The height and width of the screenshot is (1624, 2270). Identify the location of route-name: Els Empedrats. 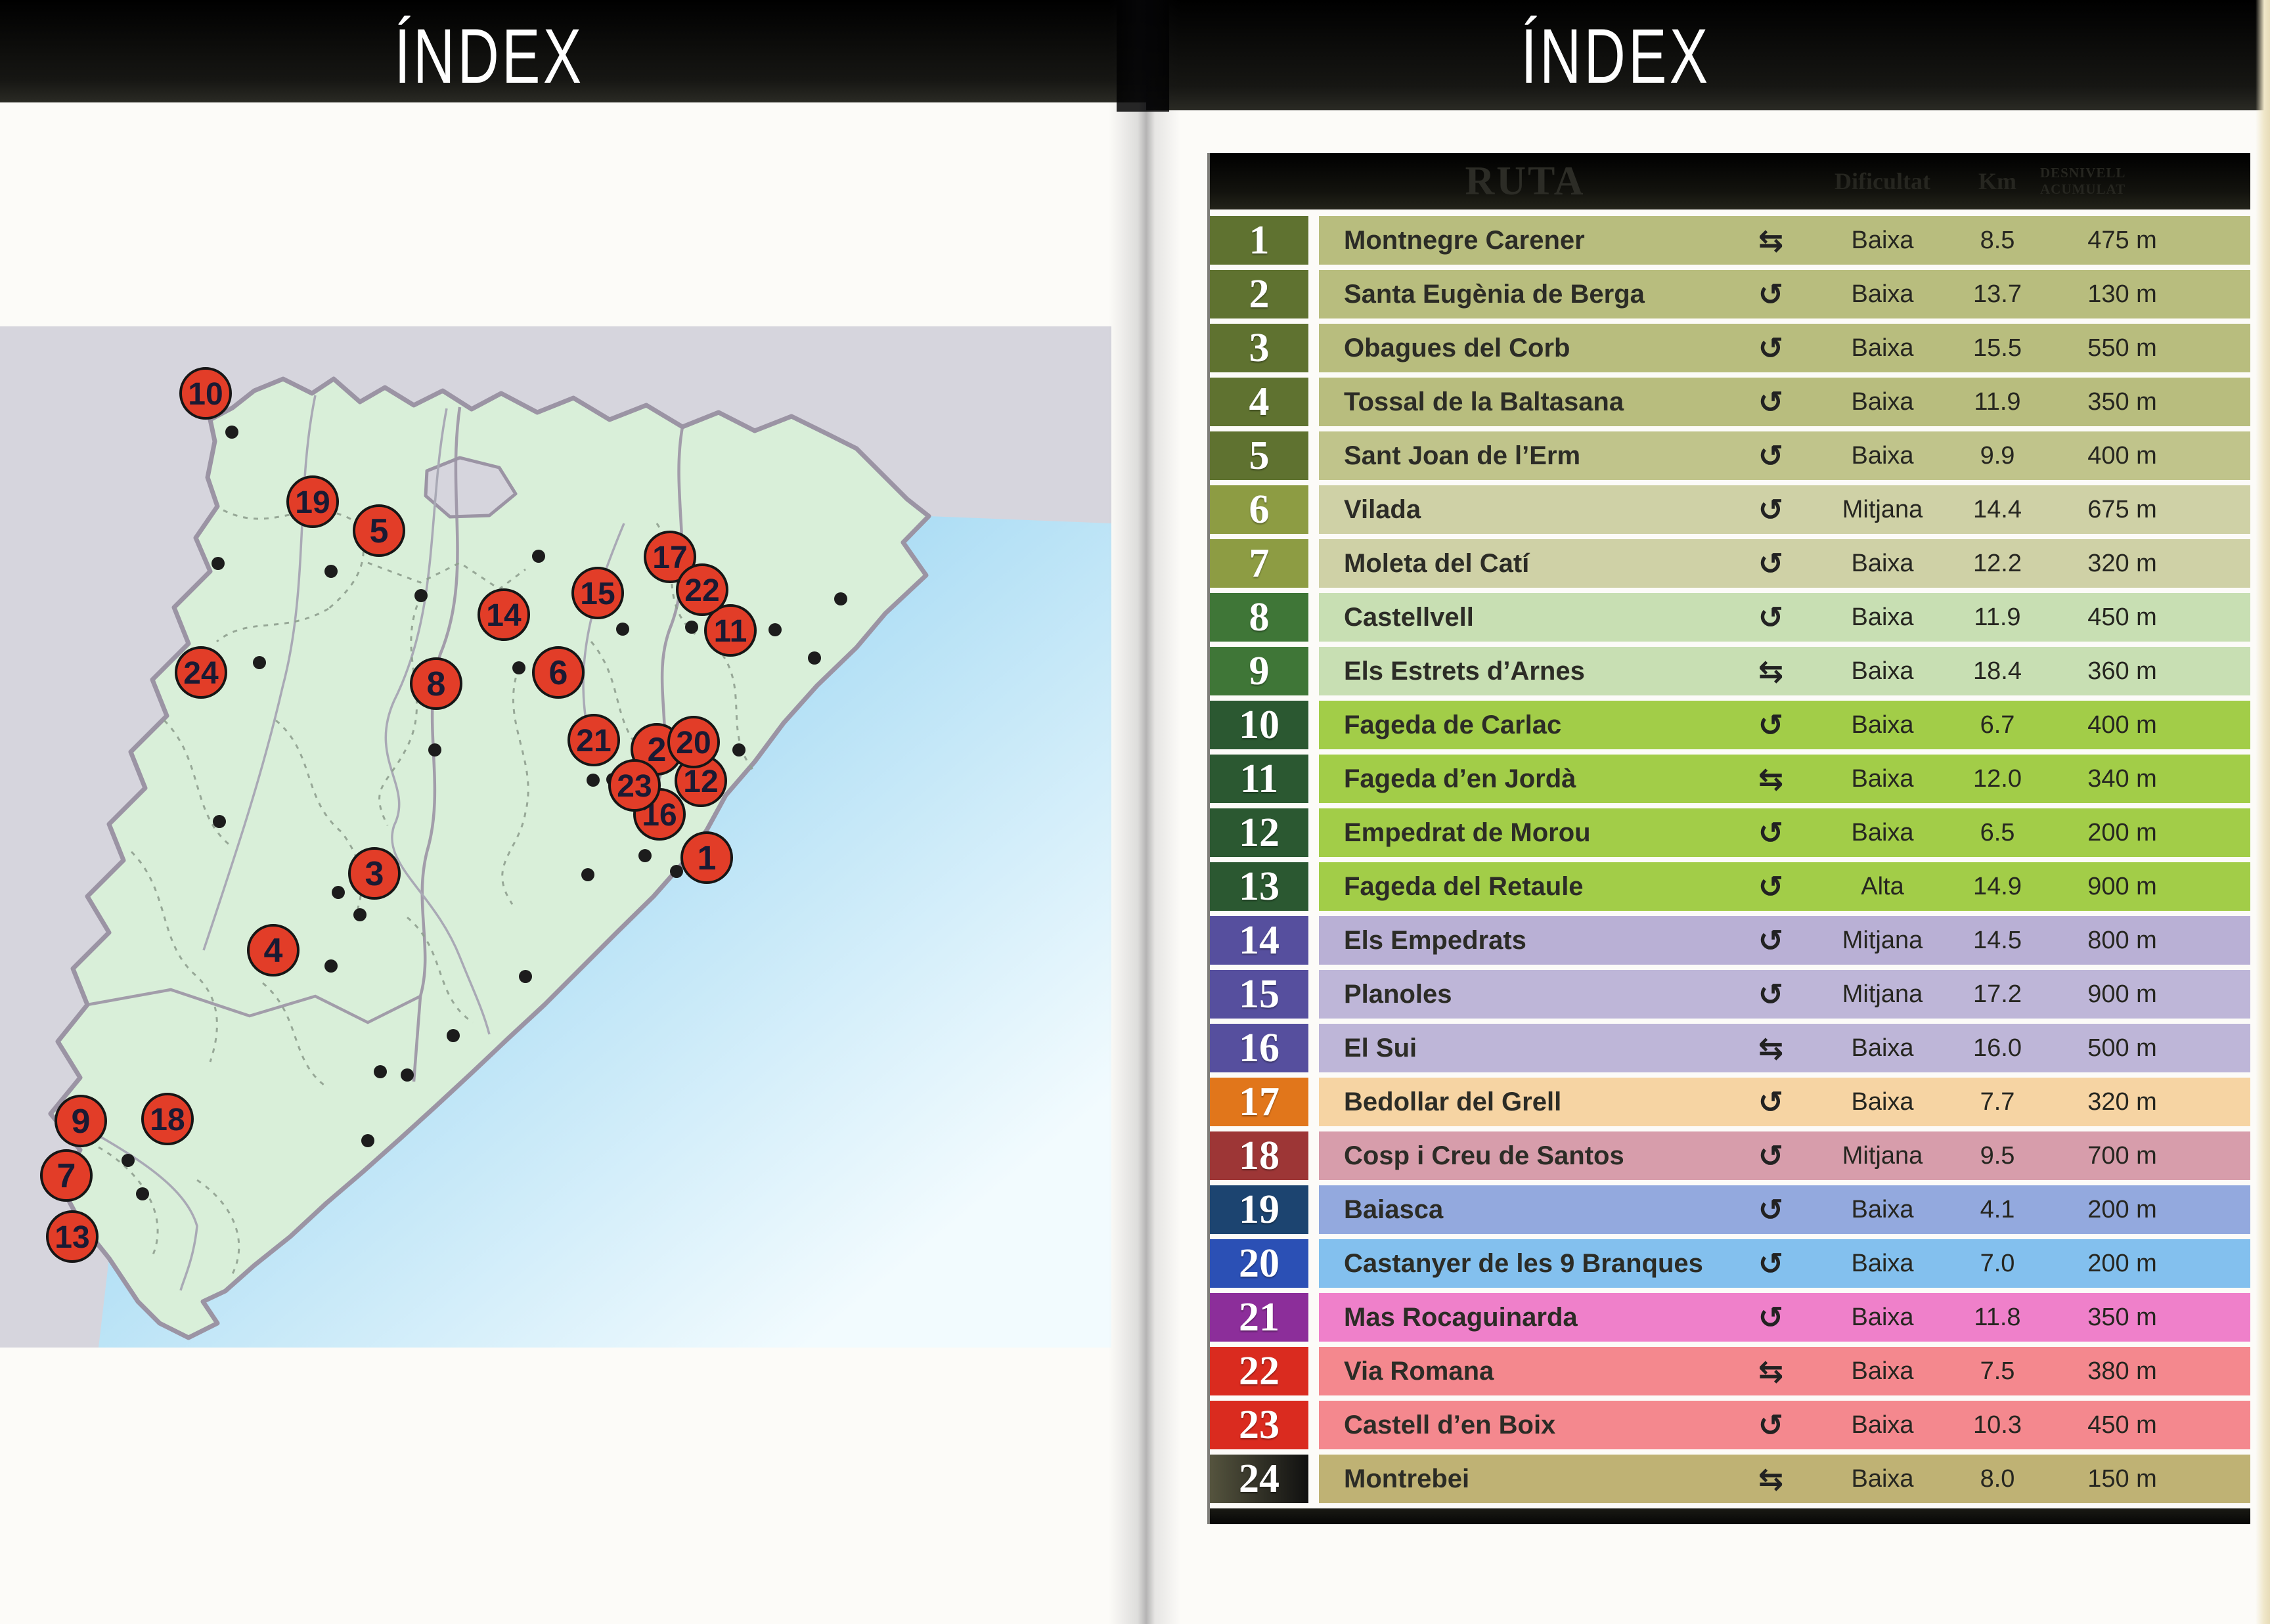
(1435, 940).